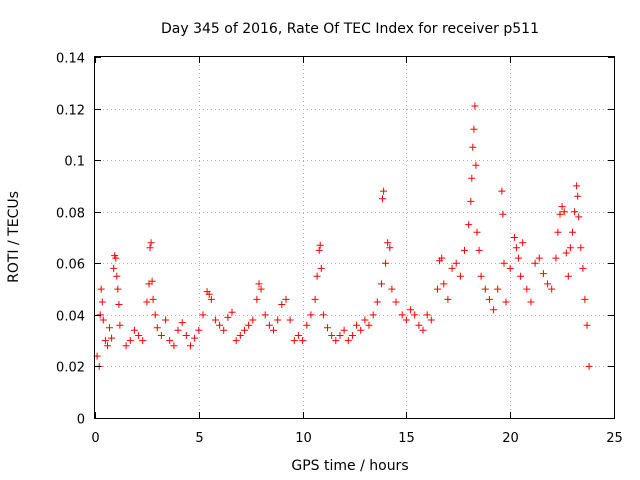 This screenshot has width=640, height=480. What do you see at coordinates (614, 438) in the screenshot?
I see `x-tick-label: 25` at bounding box center [614, 438].